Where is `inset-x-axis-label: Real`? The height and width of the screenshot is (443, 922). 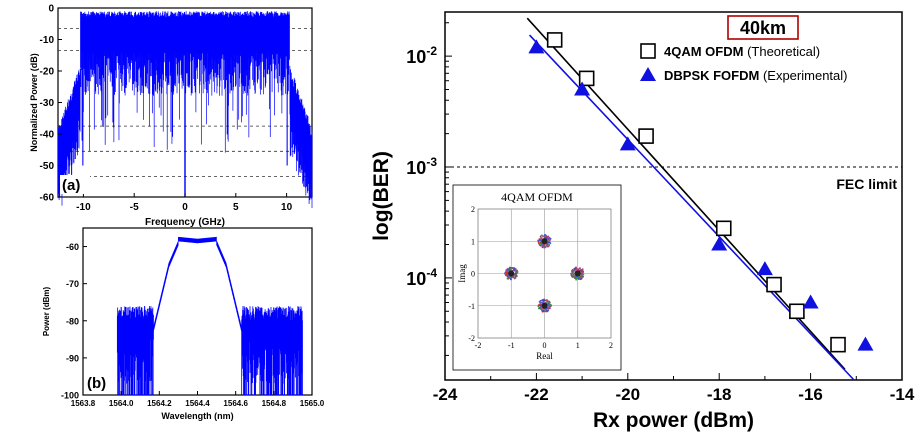 inset-x-axis-label: Real is located at coordinates (544, 356).